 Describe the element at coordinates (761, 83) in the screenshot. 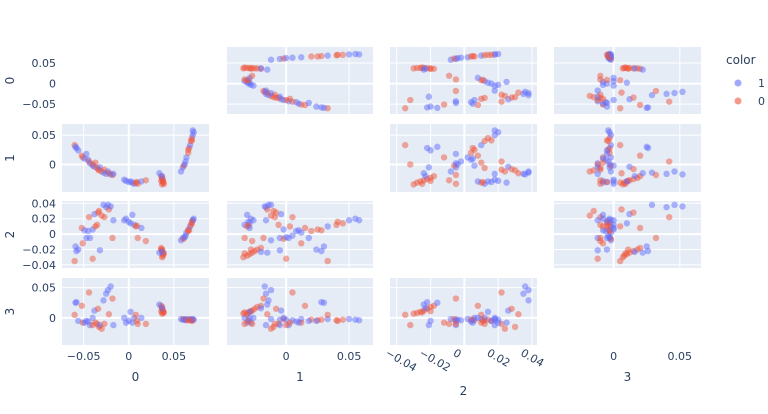

I see `legend-label-1: 1` at that location.